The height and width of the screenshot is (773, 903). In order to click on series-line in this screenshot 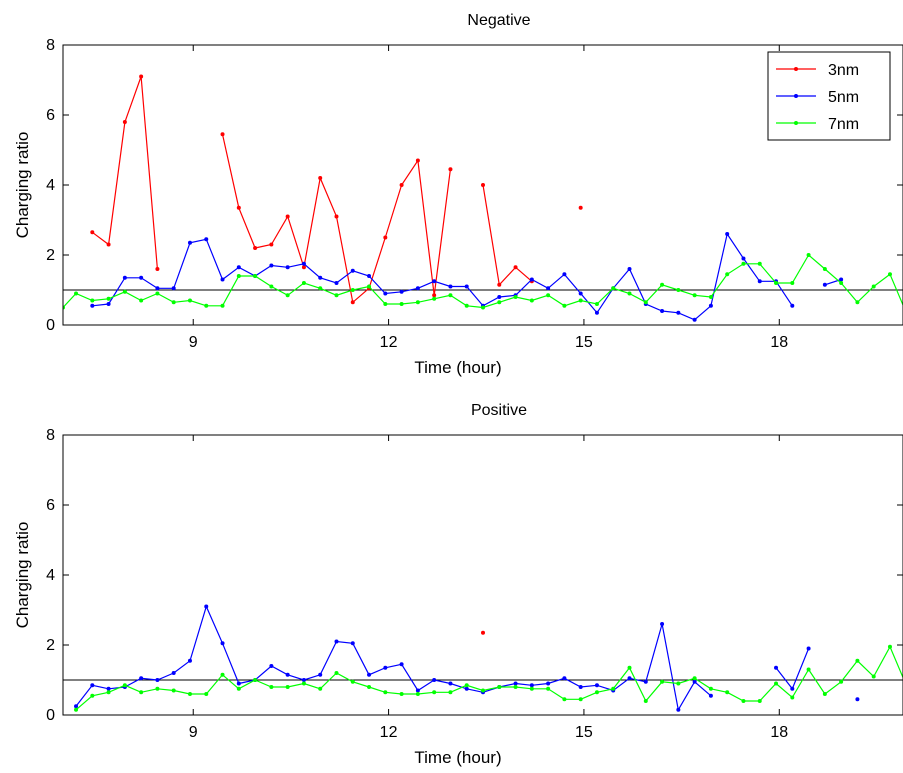, I will do `click(489, 678)`.